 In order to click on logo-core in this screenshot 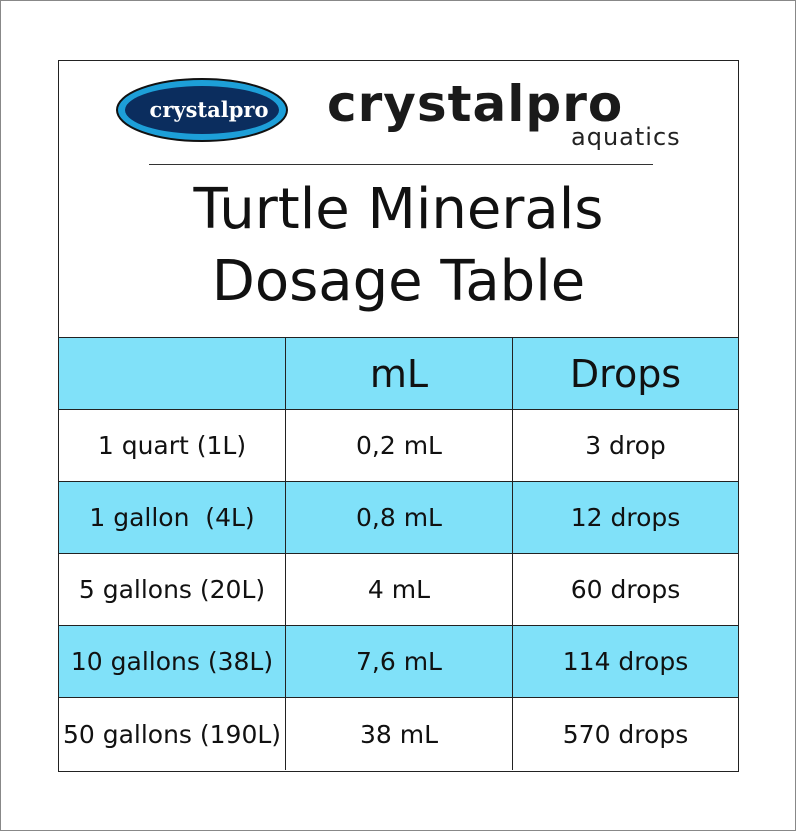, I will do `click(202, 110)`.